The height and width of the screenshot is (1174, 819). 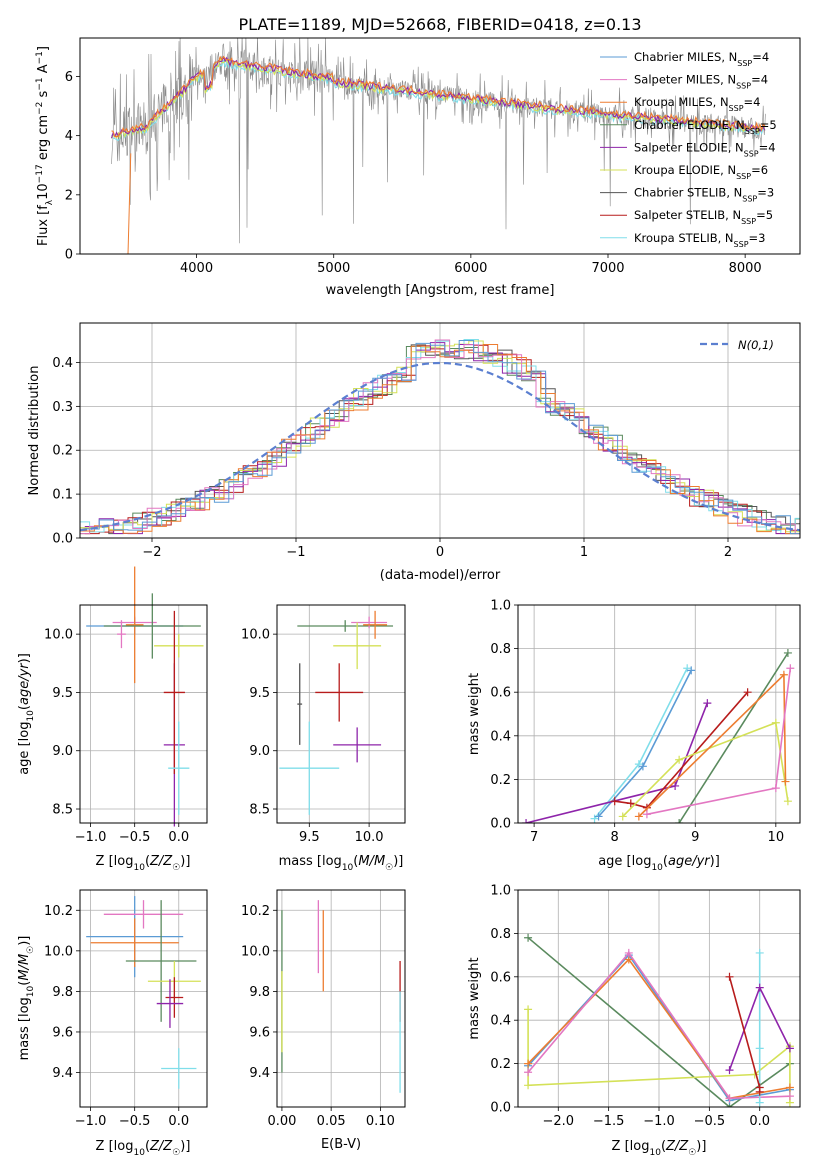 I want to click on y-tick-label: 0.6, so click(x=500, y=977).